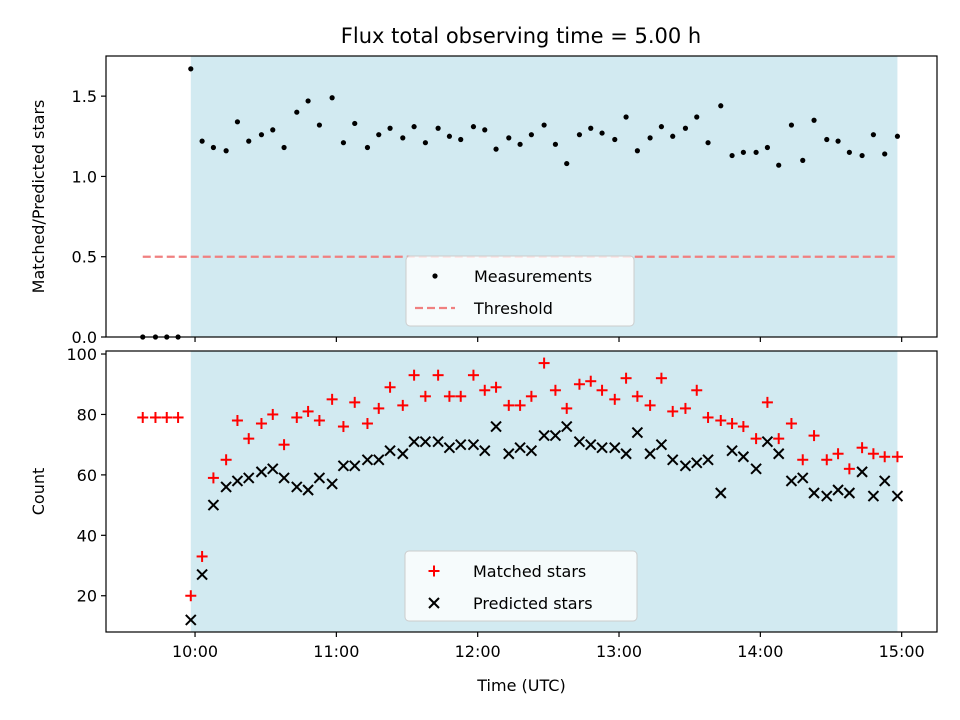 The height and width of the screenshot is (720, 960). Describe the element at coordinates (521, 586) in the screenshot. I see `legend: Matched stars Predicted stars` at that location.